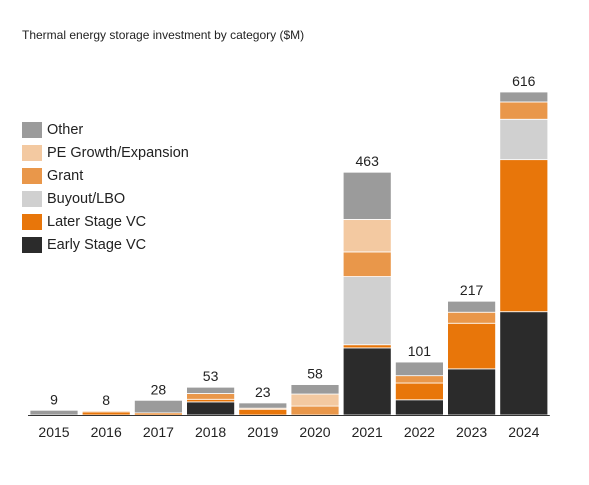 This screenshot has height=485, width=589. I want to click on bar-segment-2021-grant, so click(367, 264).